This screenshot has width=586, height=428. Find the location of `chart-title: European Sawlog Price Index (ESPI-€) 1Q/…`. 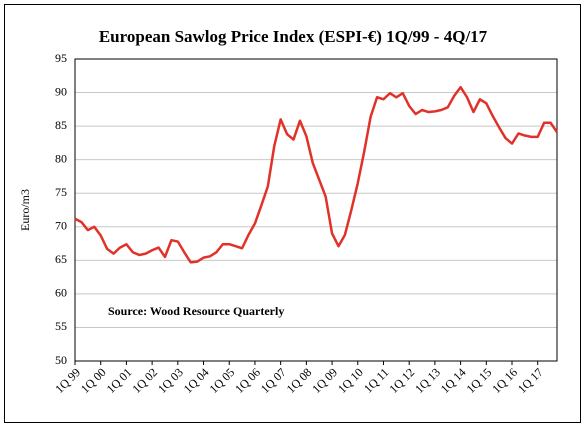

chart-title: European Sawlog Price Index (ESPI-€) 1Q/… is located at coordinates (293, 36).